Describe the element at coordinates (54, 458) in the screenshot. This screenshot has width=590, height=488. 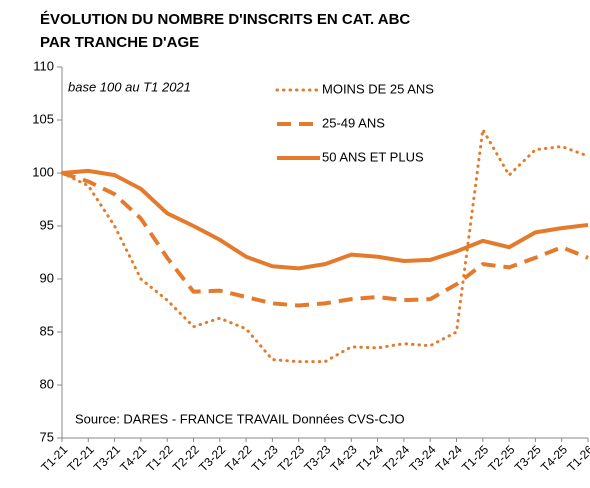
I see `x-tick-label: T1-21` at that location.